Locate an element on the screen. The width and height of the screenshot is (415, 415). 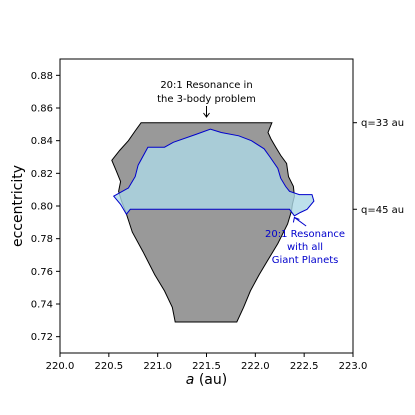
y-tick-label: 0.72 is located at coordinates (42, 337).